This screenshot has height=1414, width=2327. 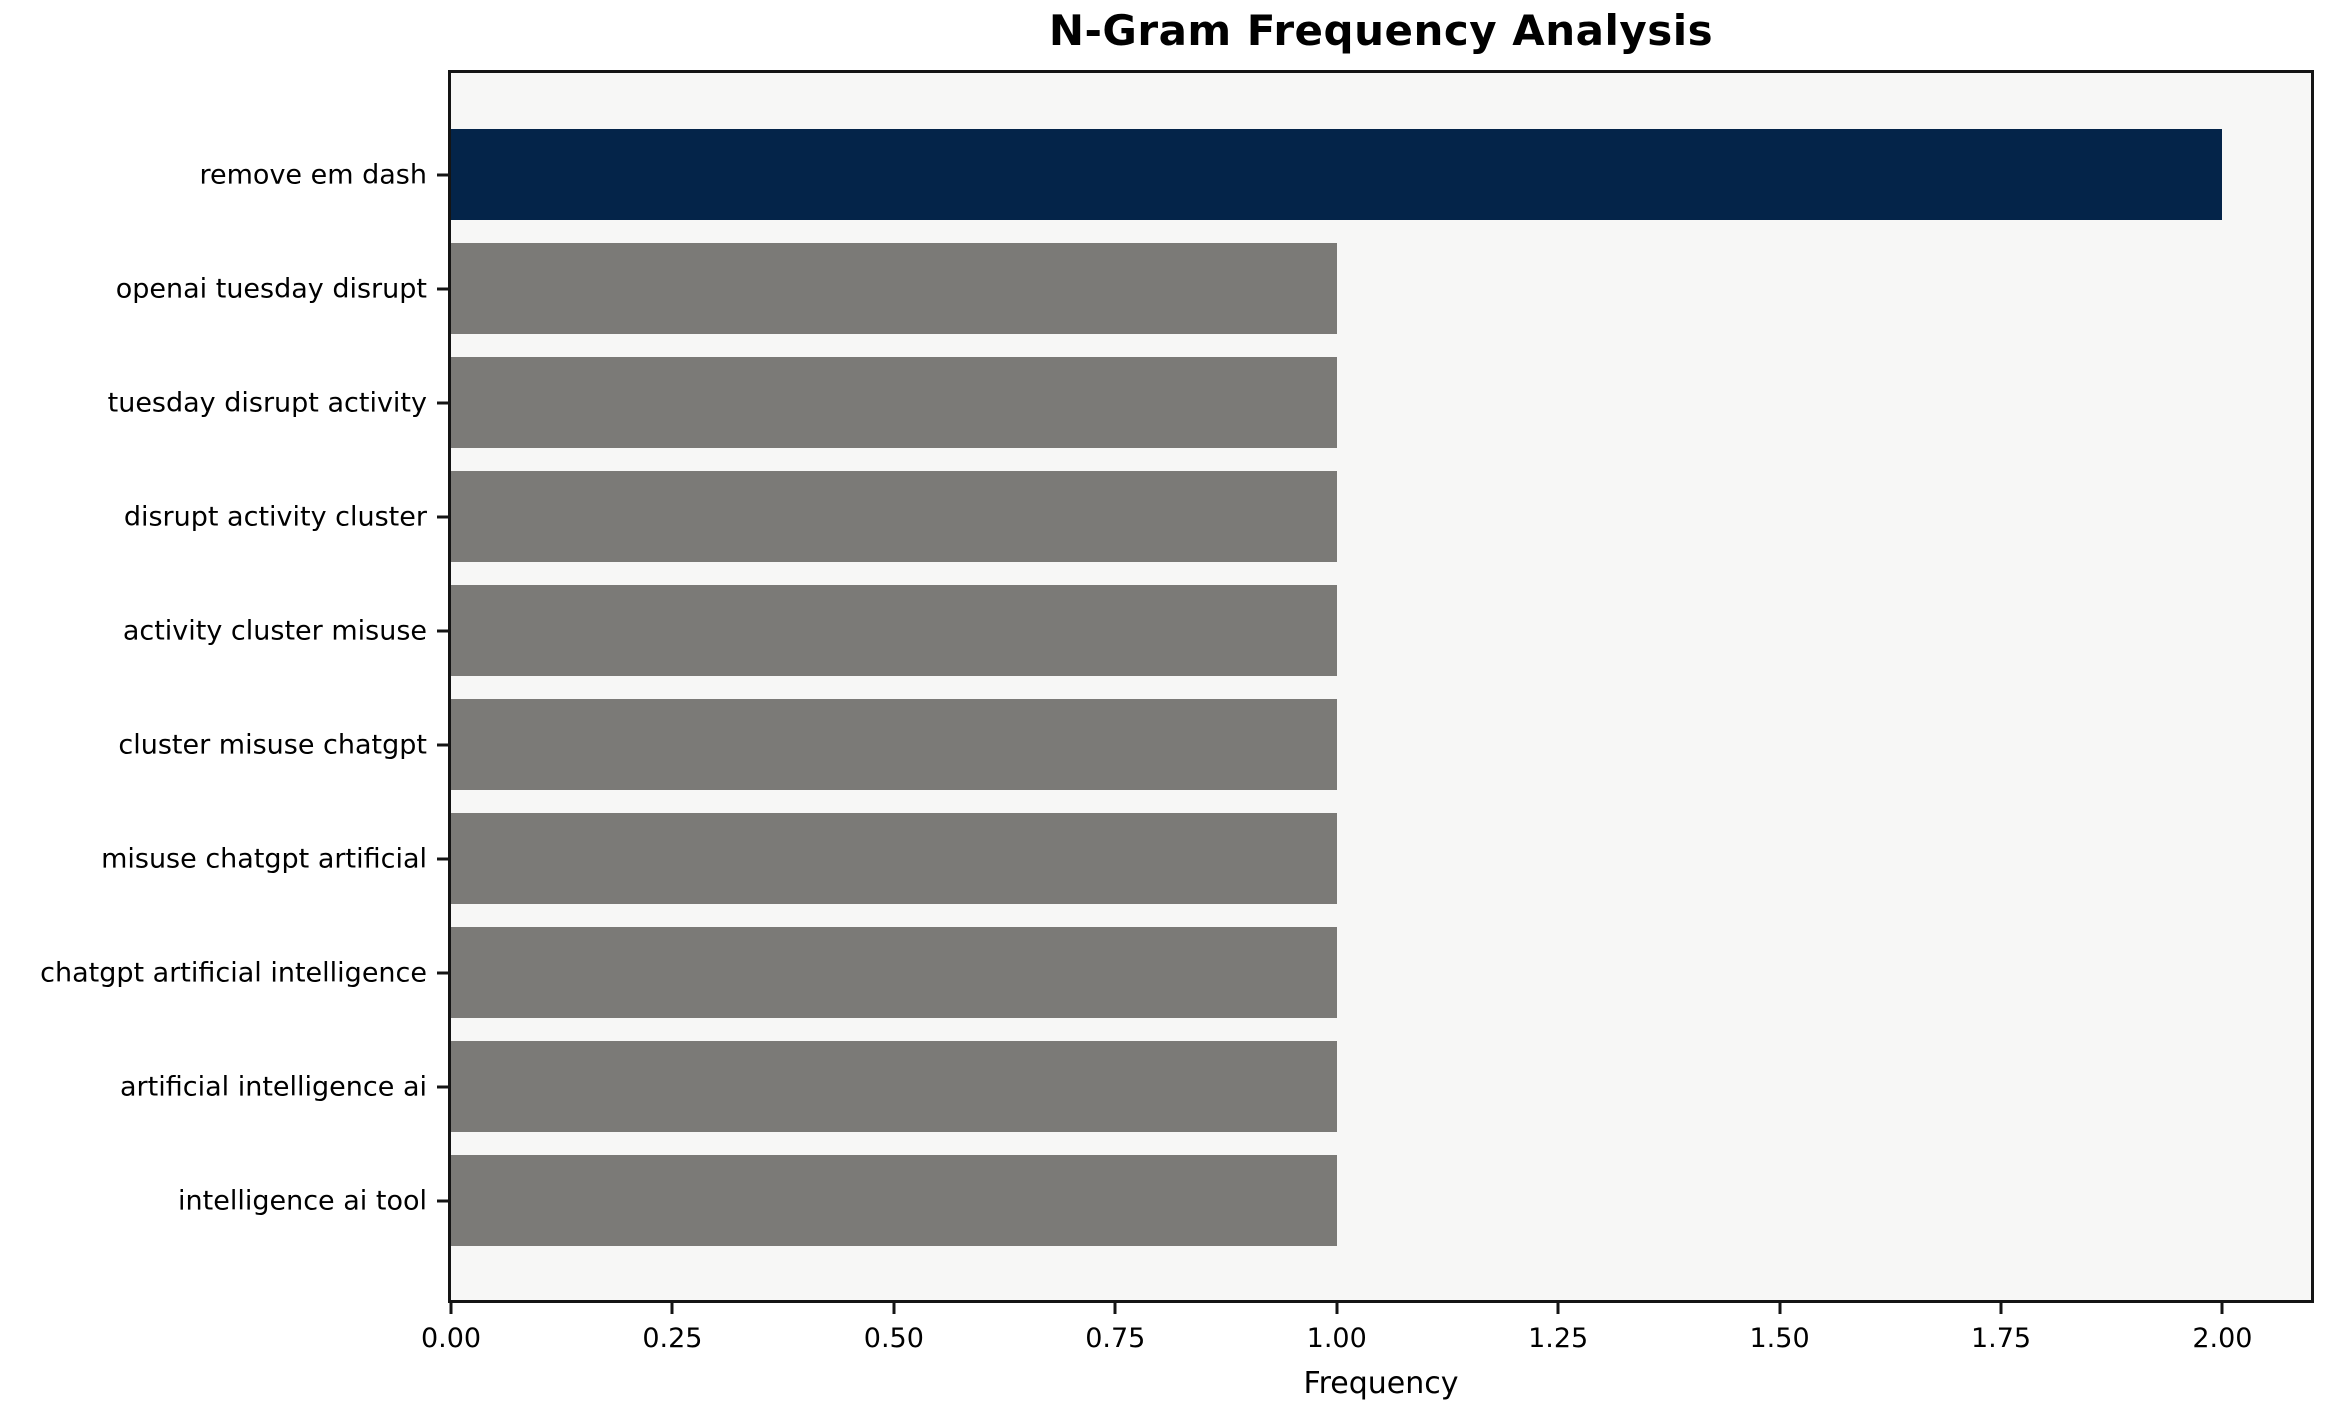 What do you see at coordinates (274, 630) in the screenshot?
I see `category-label: activity cluster misuse` at bounding box center [274, 630].